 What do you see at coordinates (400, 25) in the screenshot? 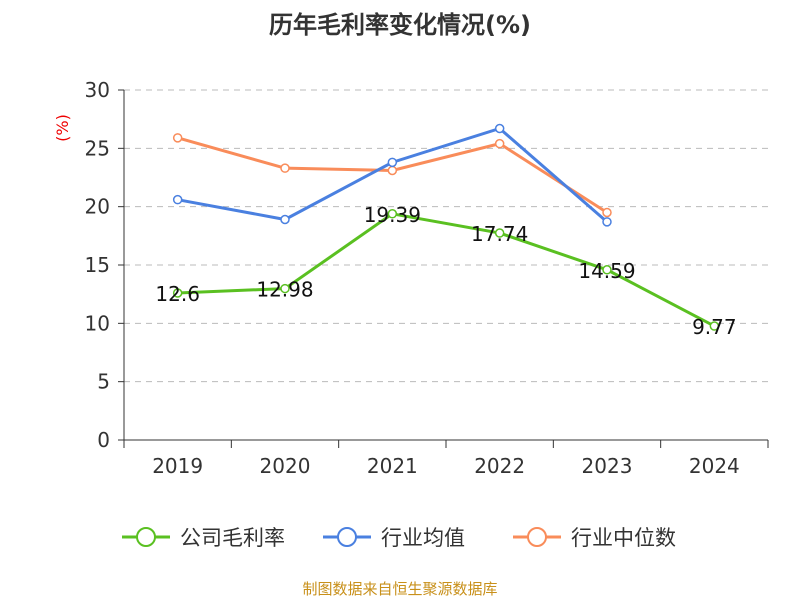
I see `chart-title: 历年毛利率变化情况(%)` at bounding box center [400, 25].